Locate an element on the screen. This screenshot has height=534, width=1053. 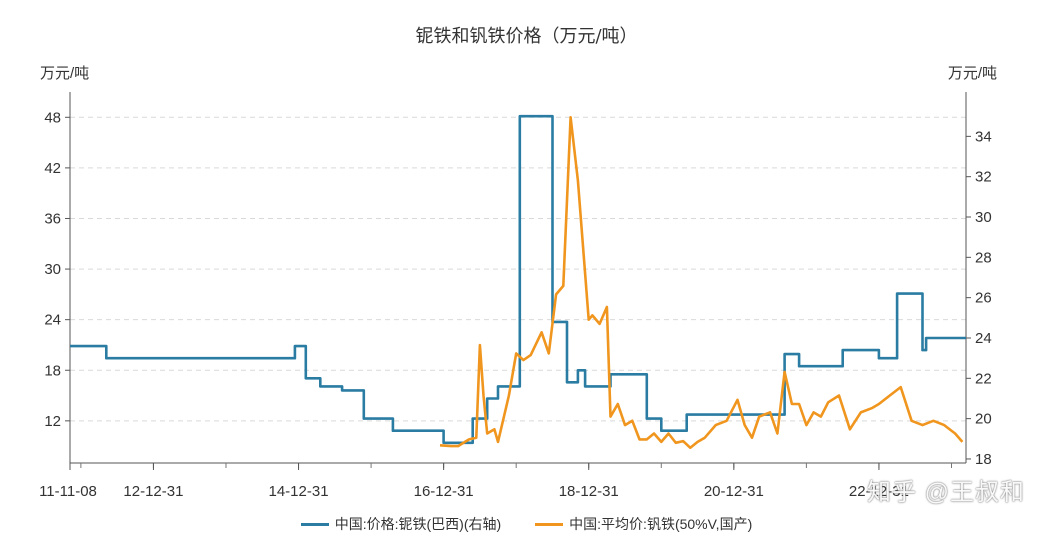
left-tick-label: 24 is located at coordinates (52, 320).